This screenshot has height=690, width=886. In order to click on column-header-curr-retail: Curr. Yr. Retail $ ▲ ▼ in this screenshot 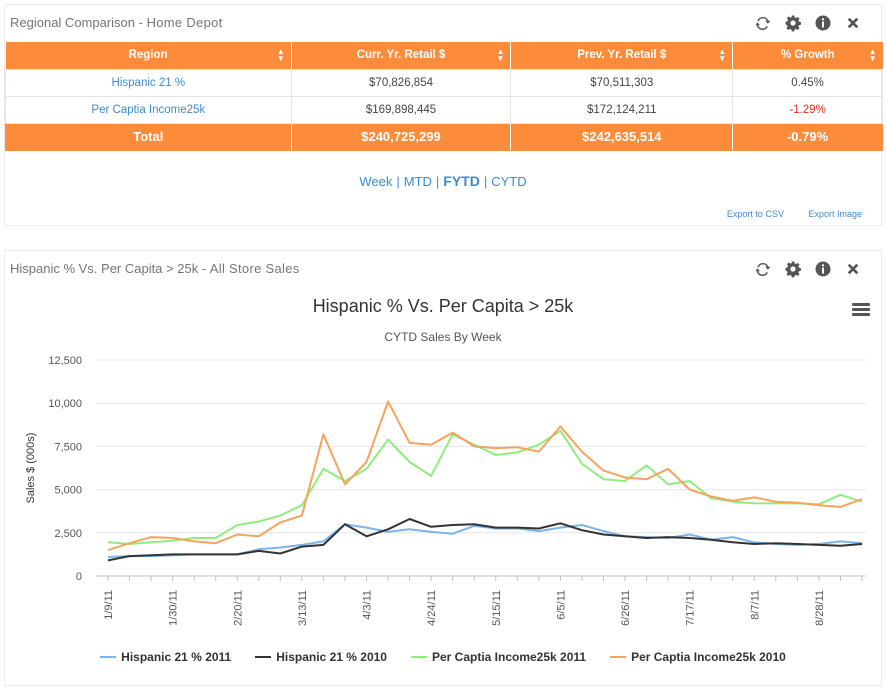, I will do `click(401, 55)`.